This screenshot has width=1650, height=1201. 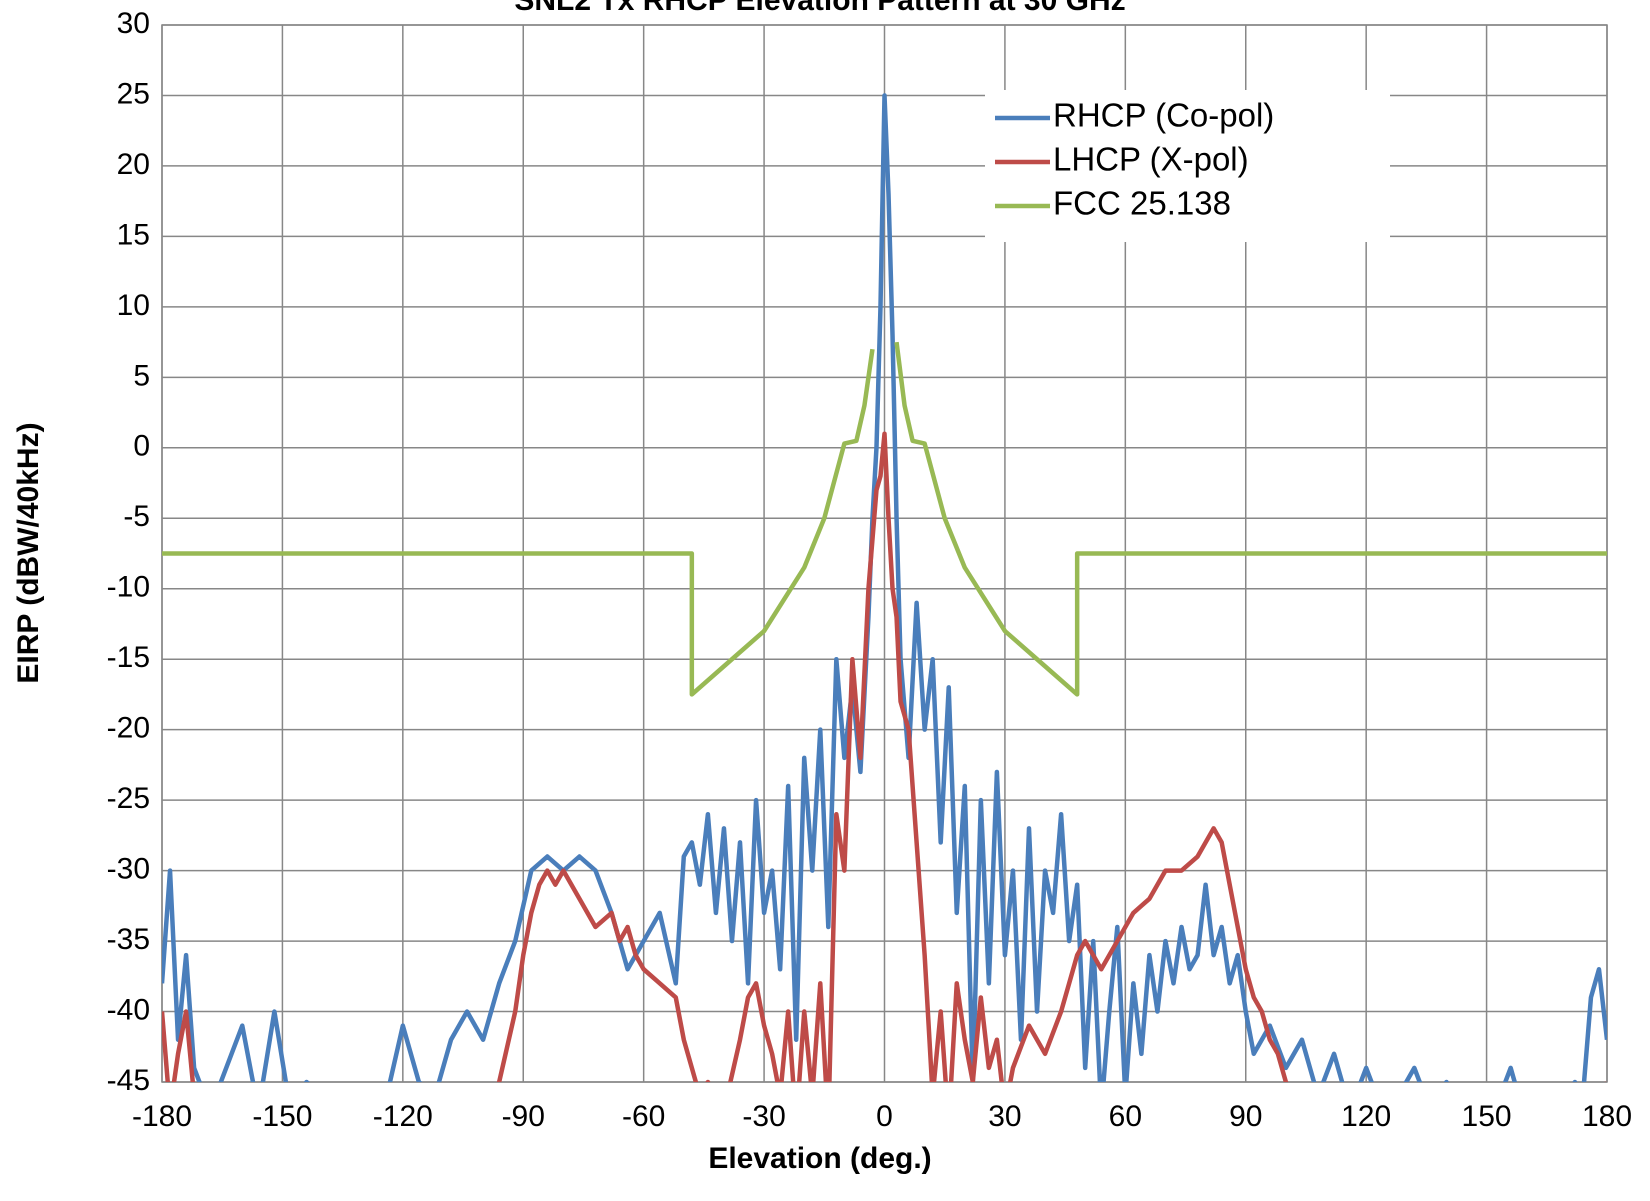 What do you see at coordinates (141, 375) in the screenshot?
I see `y-tick-label: 5` at bounding box center [141, 375].